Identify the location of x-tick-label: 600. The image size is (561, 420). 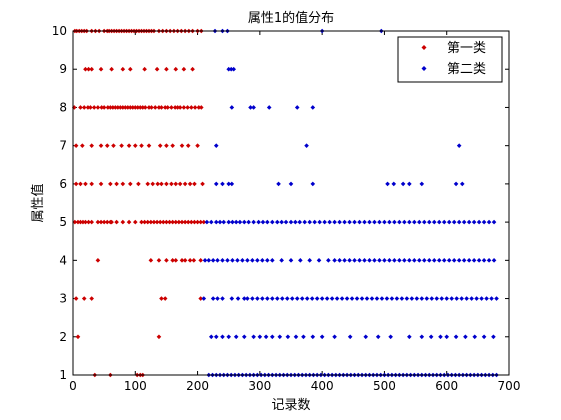
(446, 386).